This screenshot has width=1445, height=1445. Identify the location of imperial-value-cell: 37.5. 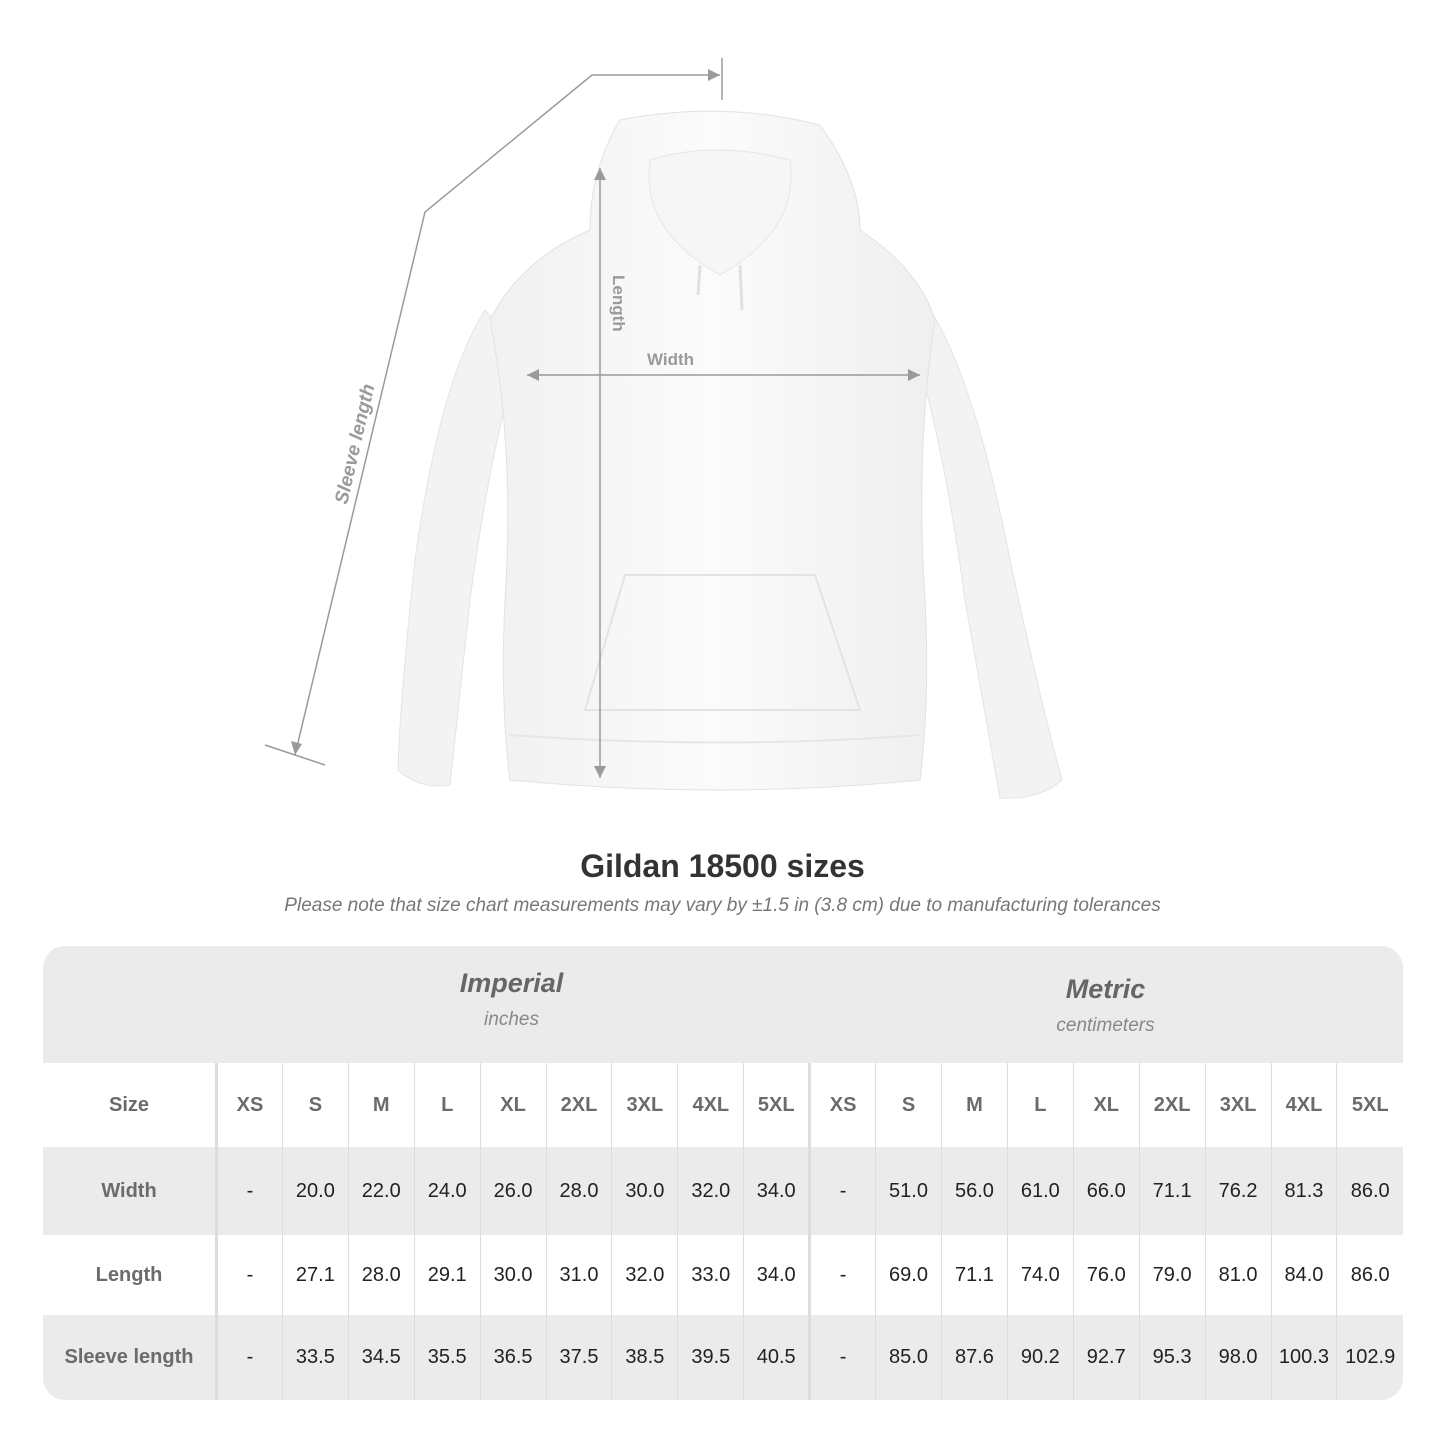
(578, 1357).